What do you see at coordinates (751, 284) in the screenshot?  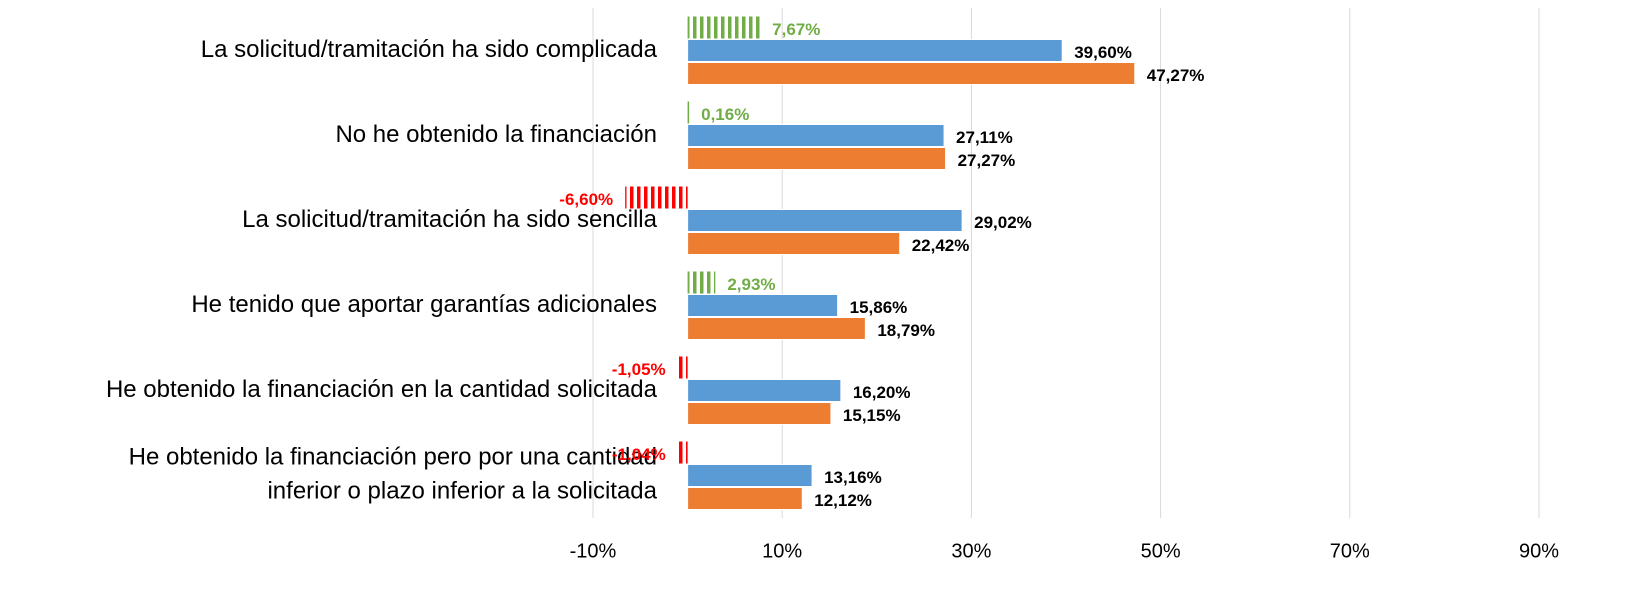 I see `value-label: 2,93%` at bounding box center [751, 284].